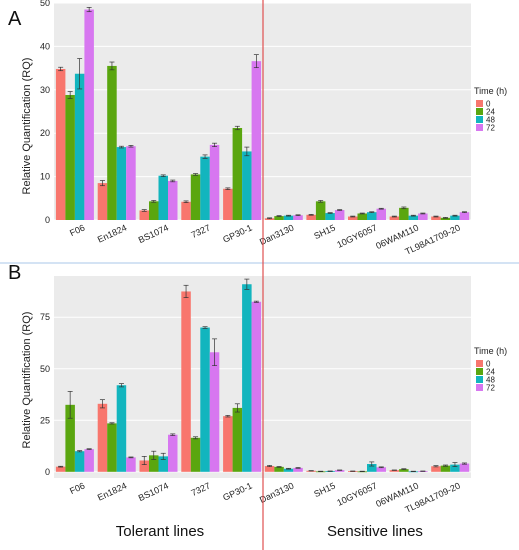  What do you see at coordinates (488, 104) in the screenshot?
I see `legend-label-a-0: 0` at bounding box center [488, 104].